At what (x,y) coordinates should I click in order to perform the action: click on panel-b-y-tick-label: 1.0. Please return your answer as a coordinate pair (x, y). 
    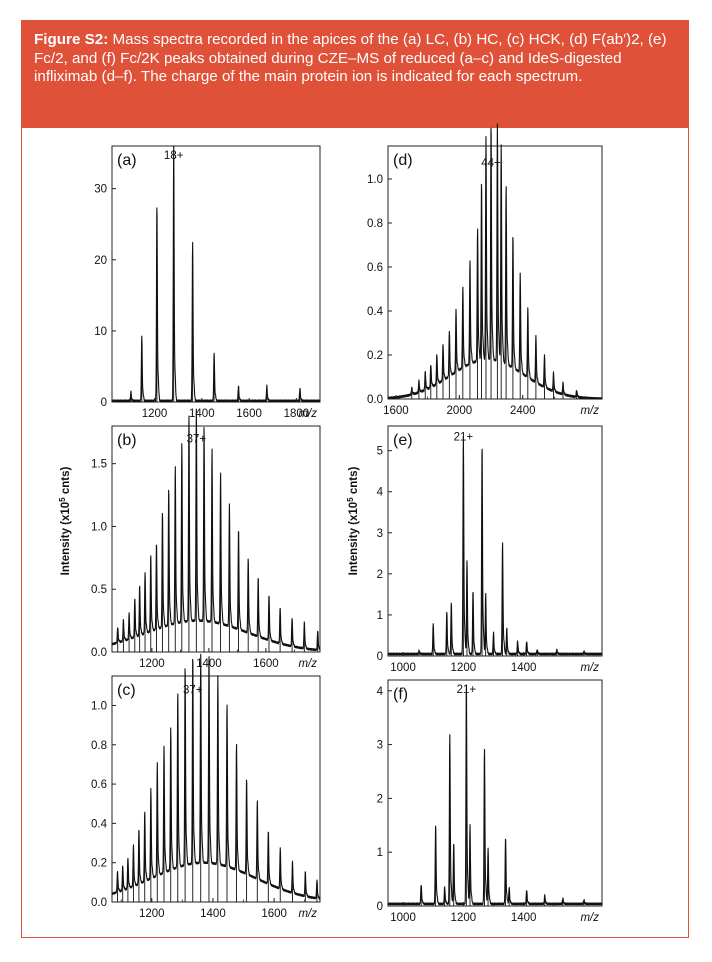
    Looking at the image, I should click on (99, 527).